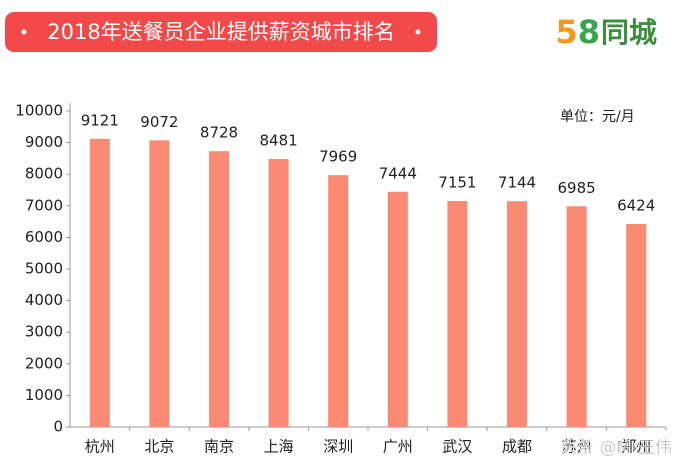  Describe the element at coordinates (44, 174) in the screenshot. I see `y-tick-label: 8000` at that location.